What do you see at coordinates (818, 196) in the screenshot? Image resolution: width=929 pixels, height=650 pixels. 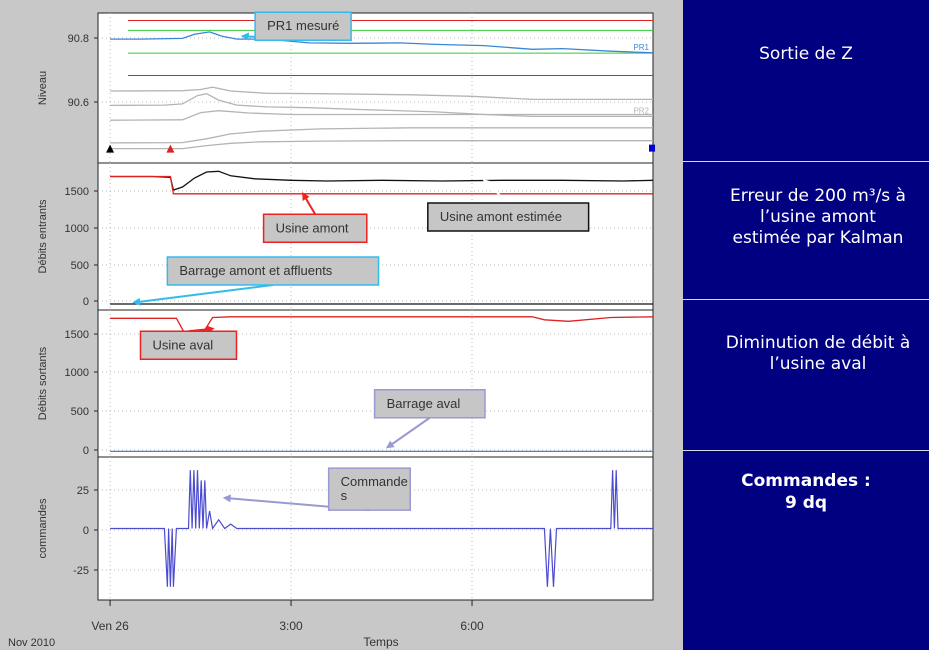 I see `section-text-line: Erreur de 200 m³/s à` at bounding box center [818, 196].